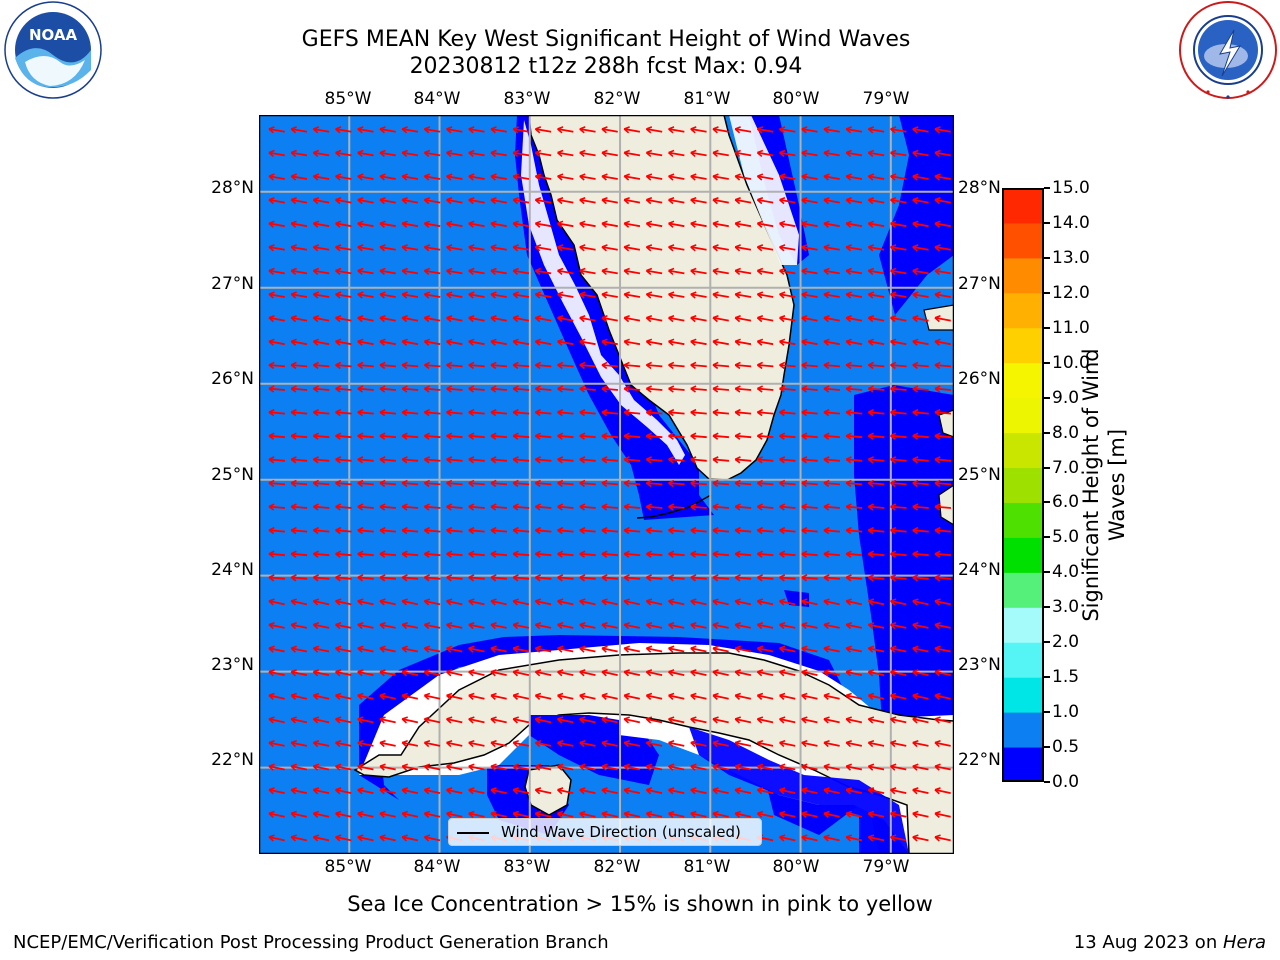 The width and height of the screenshot is (1280, 960). I want to click on lon-tick-bottom: 84°W, so click(437, 867).